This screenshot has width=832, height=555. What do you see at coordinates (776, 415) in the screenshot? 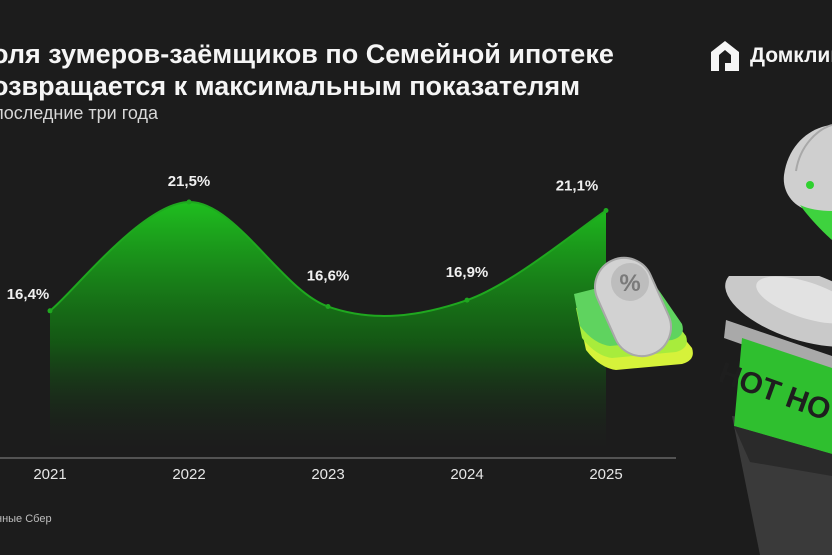
I see `coffee-cup-illustration: HOT HOT` at bounding box center [776, 415].